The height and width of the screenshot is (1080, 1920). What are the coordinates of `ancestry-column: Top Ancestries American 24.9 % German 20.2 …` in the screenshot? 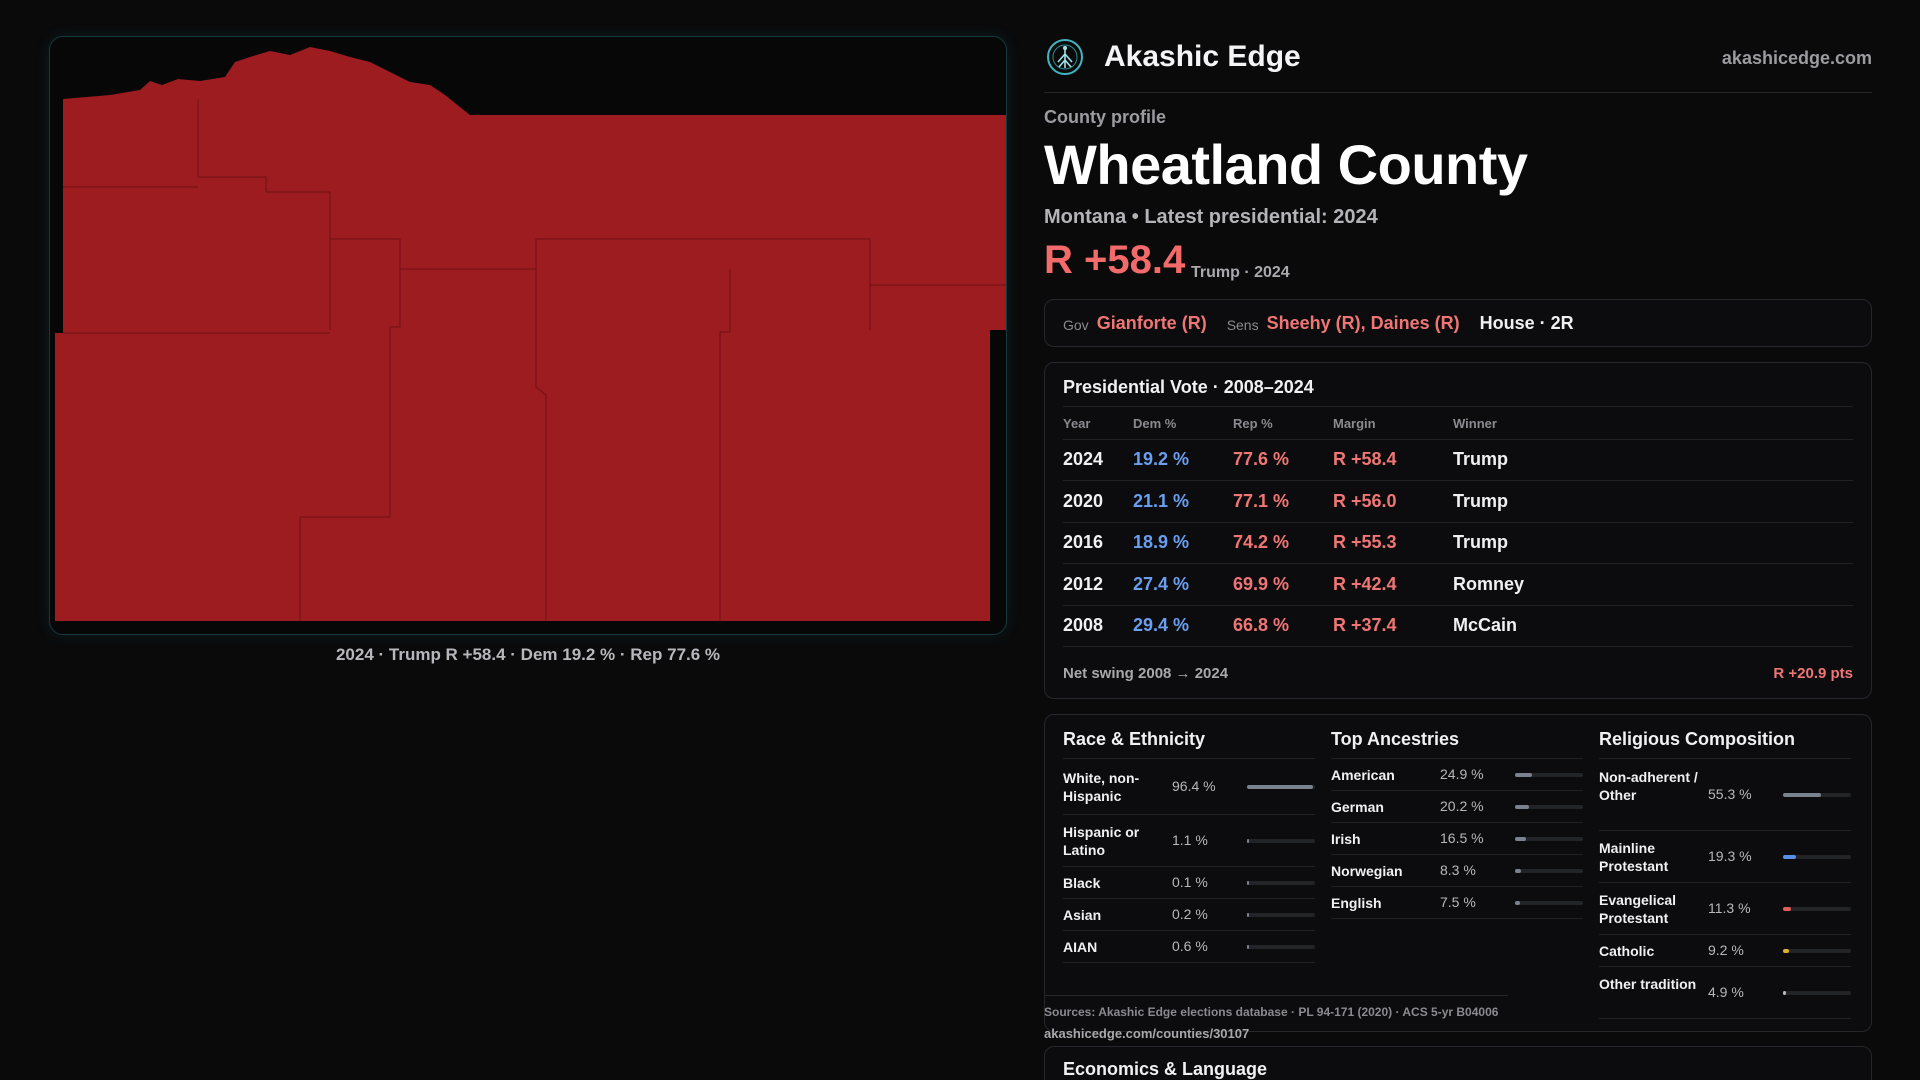 It's located at (1457, 824).